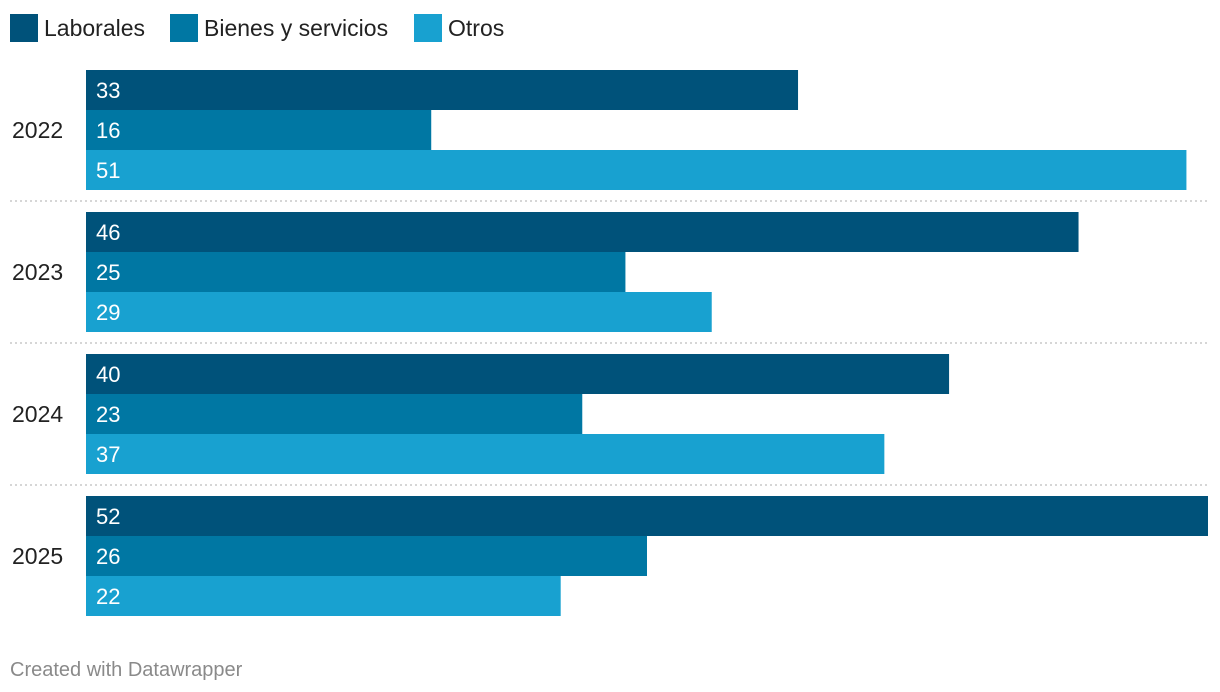  I want to click on value-label-2022-2: 51, so click(108, 170).